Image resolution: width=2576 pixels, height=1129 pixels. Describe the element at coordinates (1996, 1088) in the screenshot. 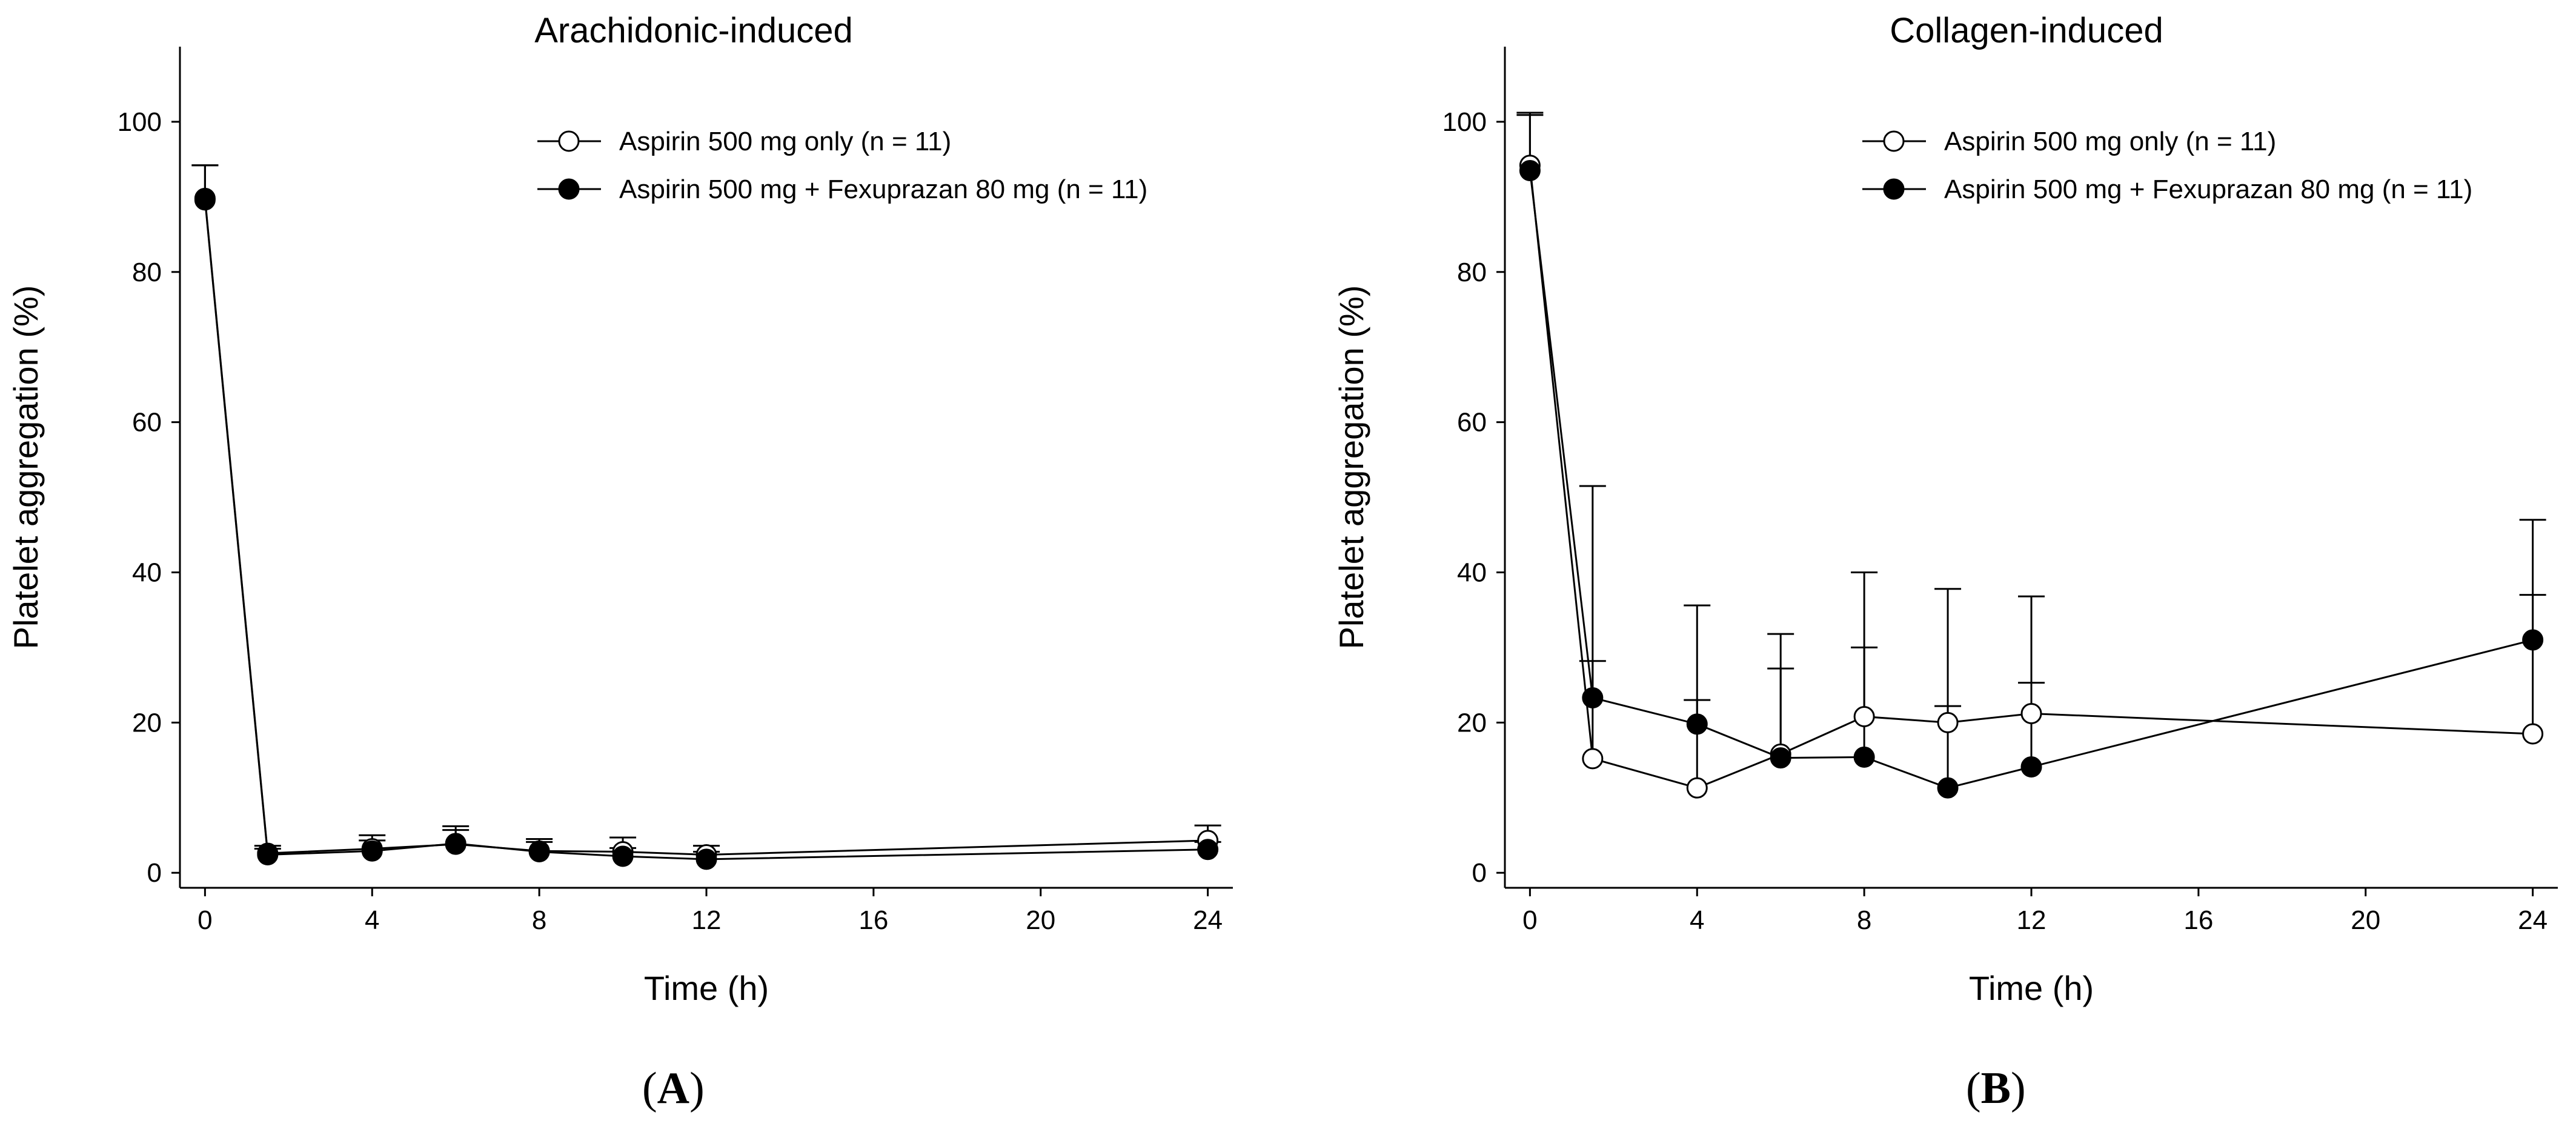

I see `panel-letter: (B)` at that location.